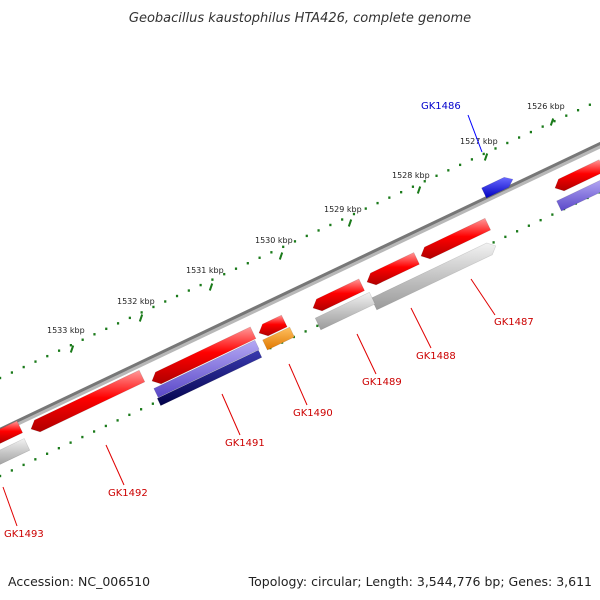 The width and height of the screenshot is (600, 600). I want to click on leader-gk1491, so click(231, 414).